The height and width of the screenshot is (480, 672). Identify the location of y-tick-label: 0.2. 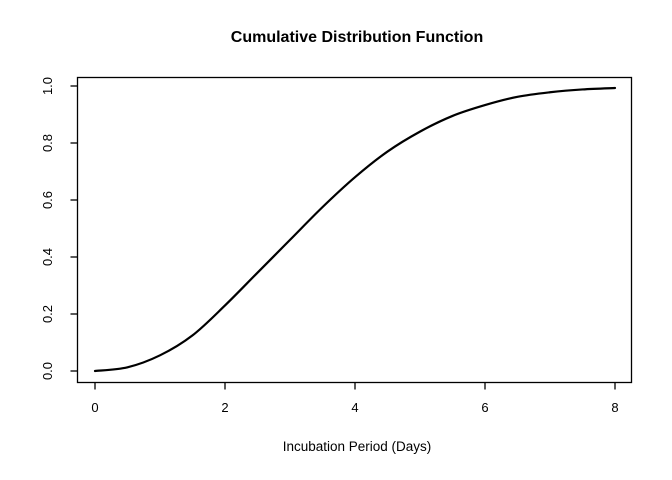
(47, 314).